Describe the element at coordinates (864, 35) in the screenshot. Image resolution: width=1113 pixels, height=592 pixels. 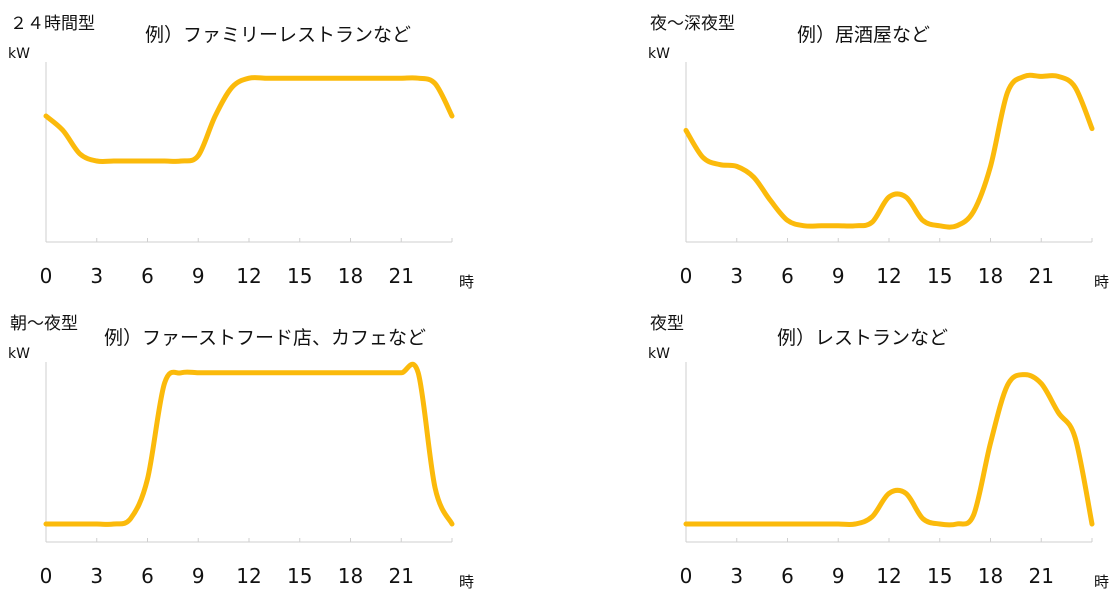
I see `chart-subtitle: 例）居酒屋など` at that location.